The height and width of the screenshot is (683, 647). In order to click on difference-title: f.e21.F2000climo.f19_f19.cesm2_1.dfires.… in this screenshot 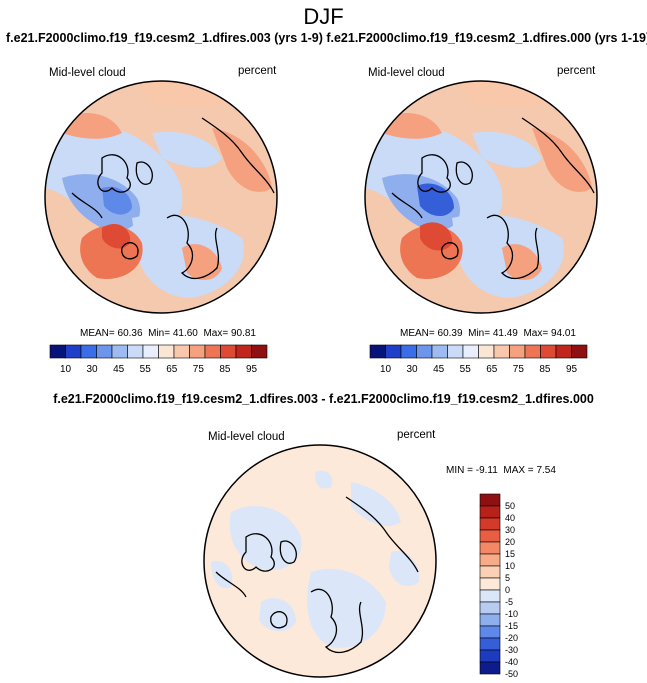, I will do `click(323, 399)`.